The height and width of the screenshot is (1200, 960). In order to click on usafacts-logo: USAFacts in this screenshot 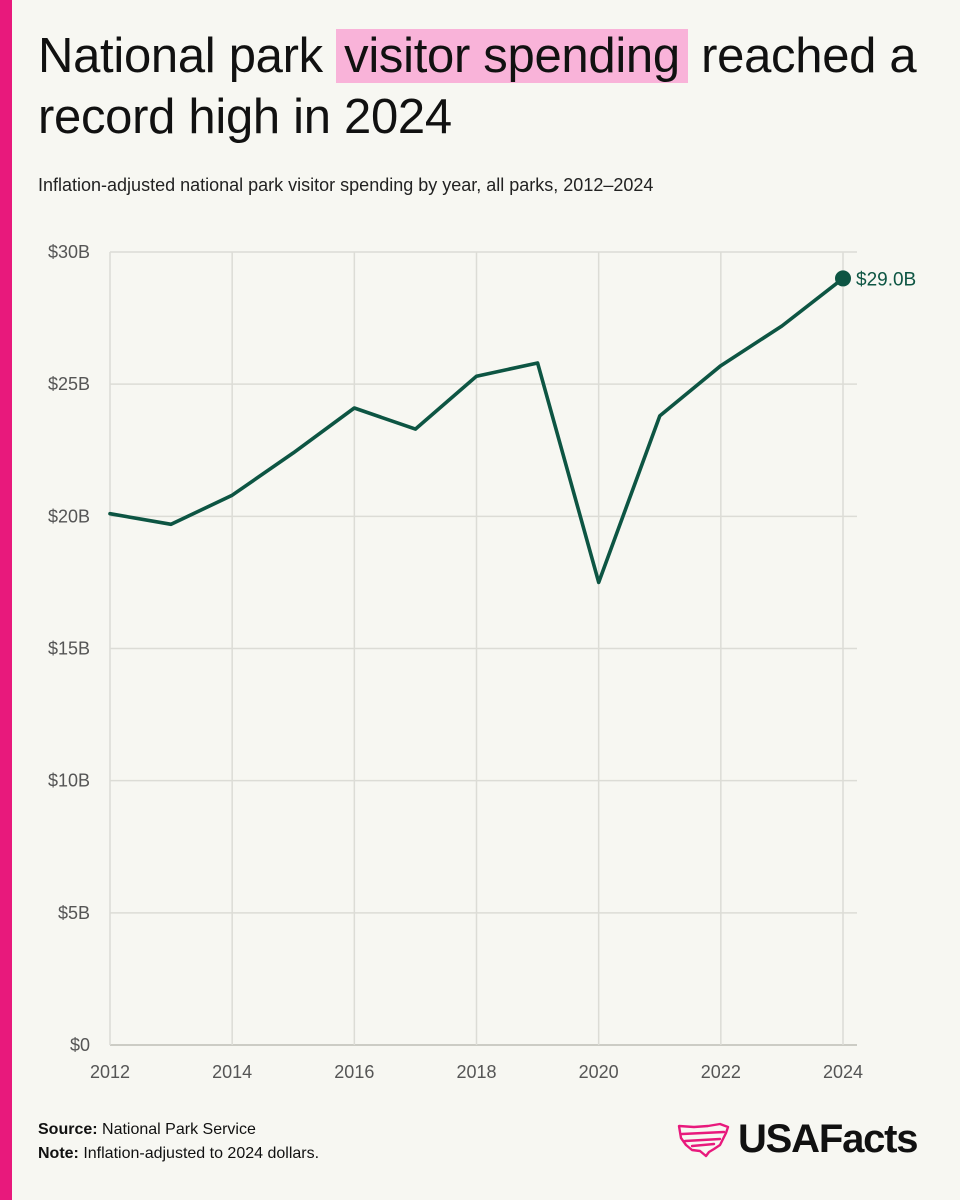, I will do `click(797, 1139)`.